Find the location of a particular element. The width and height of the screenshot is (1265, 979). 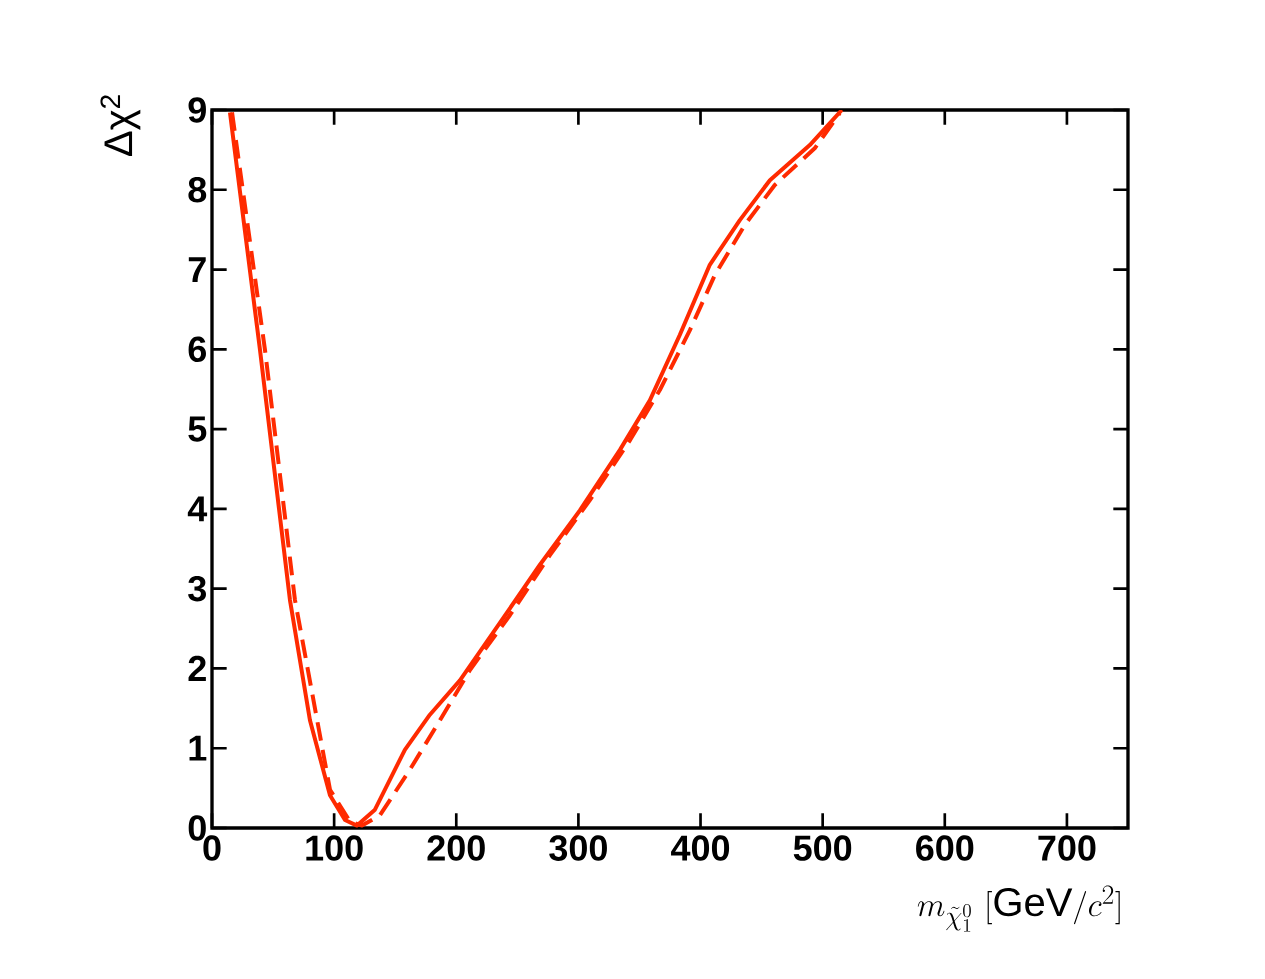

x-axis-title: $m_{\tilde{\chi}^{0}_{1}}\ [\mathrm{GeV}/c^{2}]$ is located at coordinates (1018, 908).